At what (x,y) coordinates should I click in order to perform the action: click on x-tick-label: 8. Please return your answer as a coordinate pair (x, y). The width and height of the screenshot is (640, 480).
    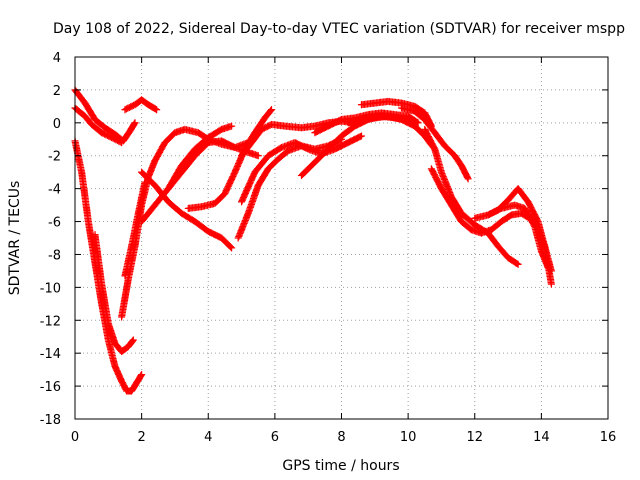
    Looking at the image, I should click on (341, 437).